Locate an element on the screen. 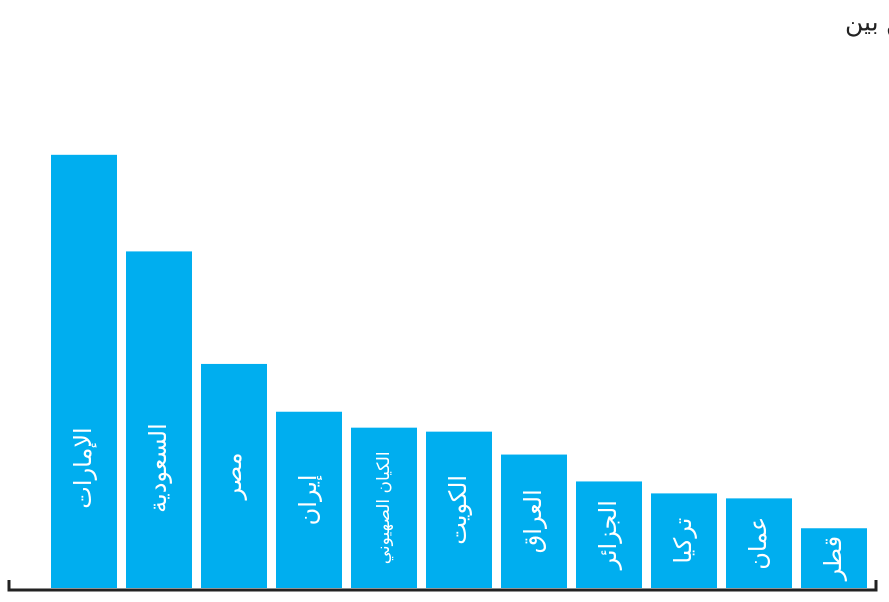 The image size is (889, 602). bar-label: الكيان الصهيوني is located at coordinates (384, 507).